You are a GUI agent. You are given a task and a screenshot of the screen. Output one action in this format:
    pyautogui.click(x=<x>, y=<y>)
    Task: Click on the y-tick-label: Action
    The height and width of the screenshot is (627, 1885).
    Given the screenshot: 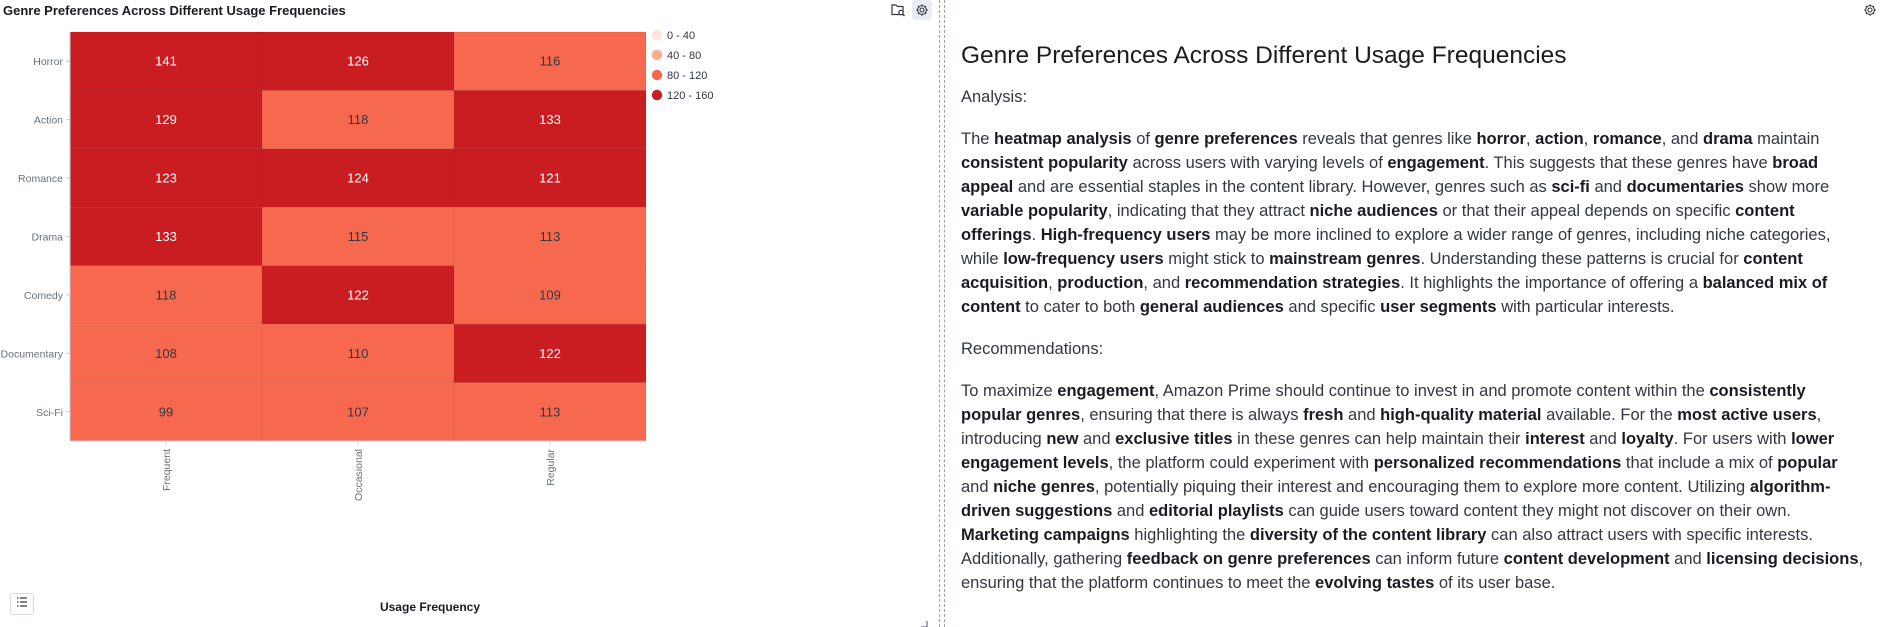 What is the action you would take?
    pyautogui.click(x=48, y=121)
    